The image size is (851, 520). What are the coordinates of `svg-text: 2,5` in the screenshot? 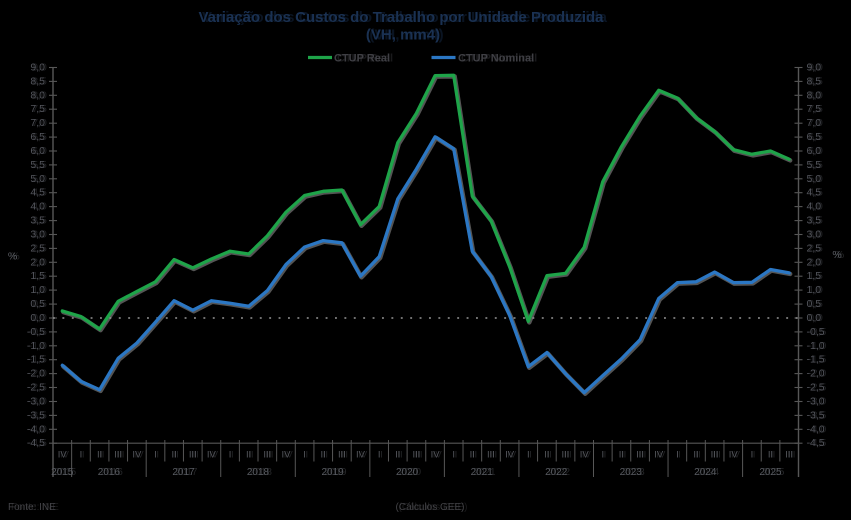 It's located at (37, 248).